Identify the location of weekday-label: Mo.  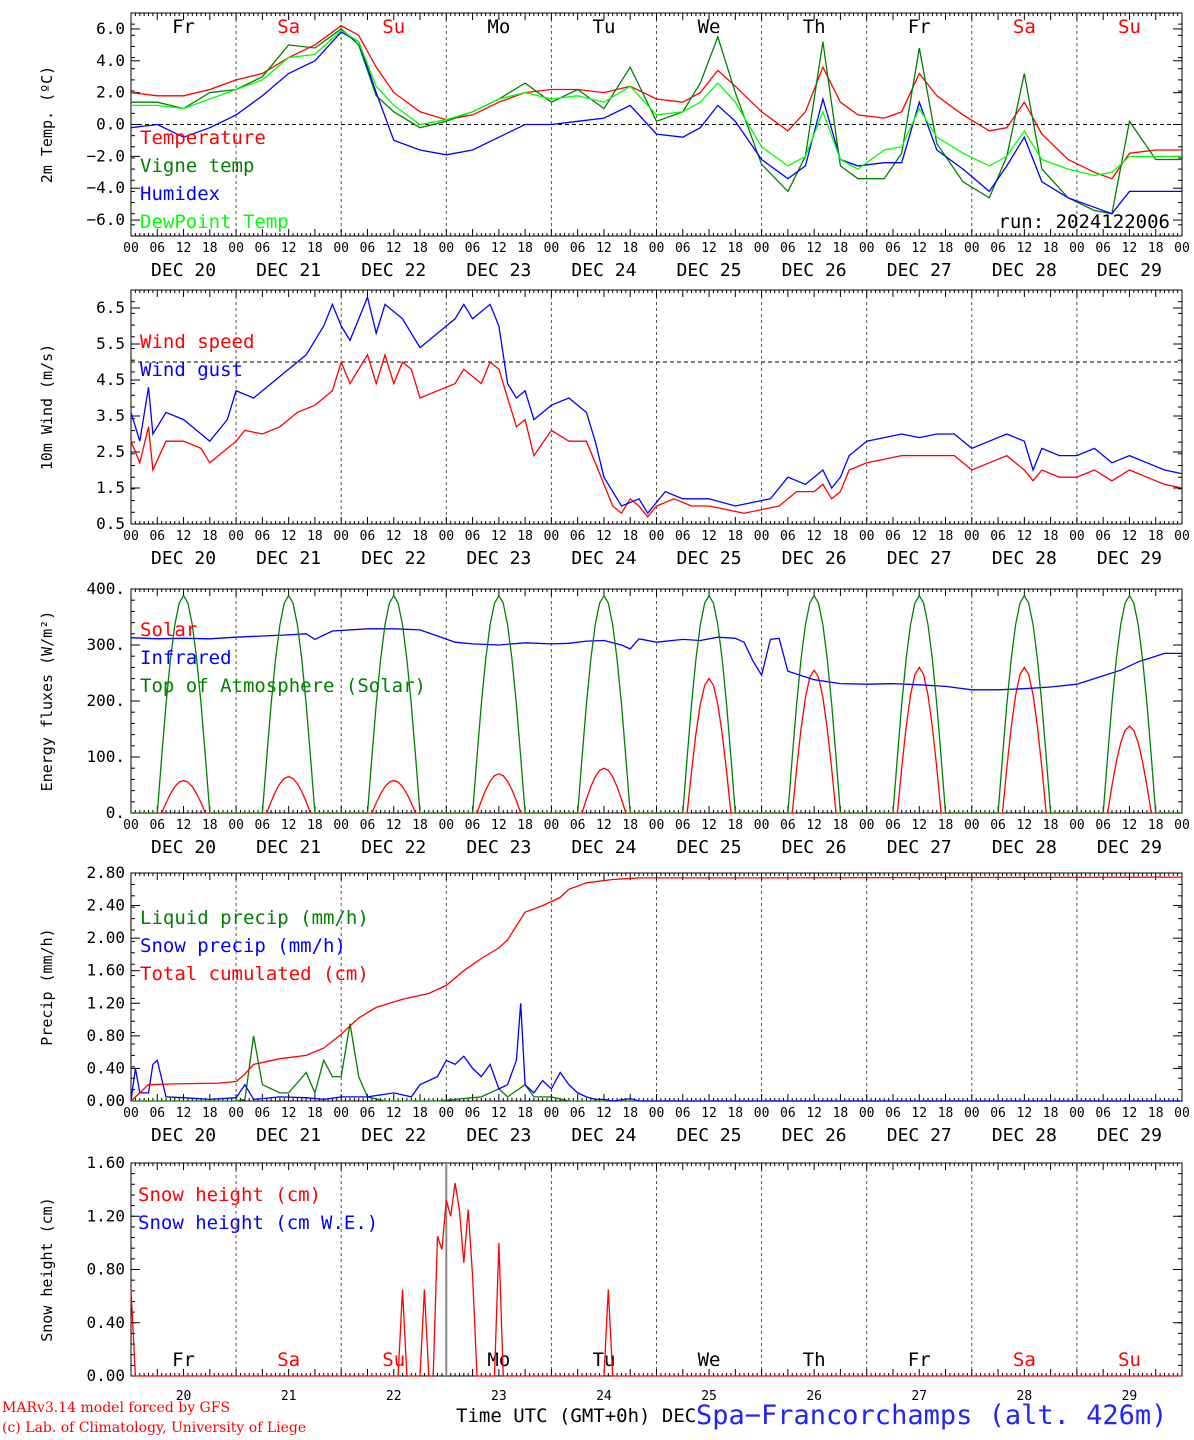
(498, 27).